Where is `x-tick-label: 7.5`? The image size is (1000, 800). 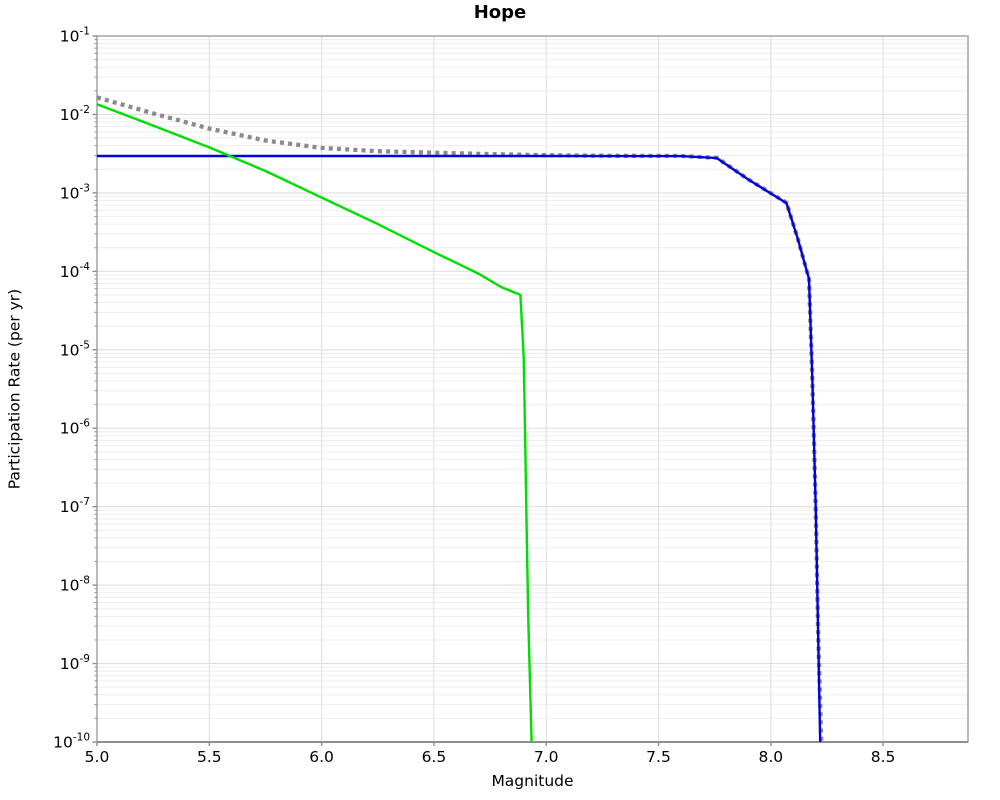 x-tick-label: 7.5 is located at coordinates (658, 757).